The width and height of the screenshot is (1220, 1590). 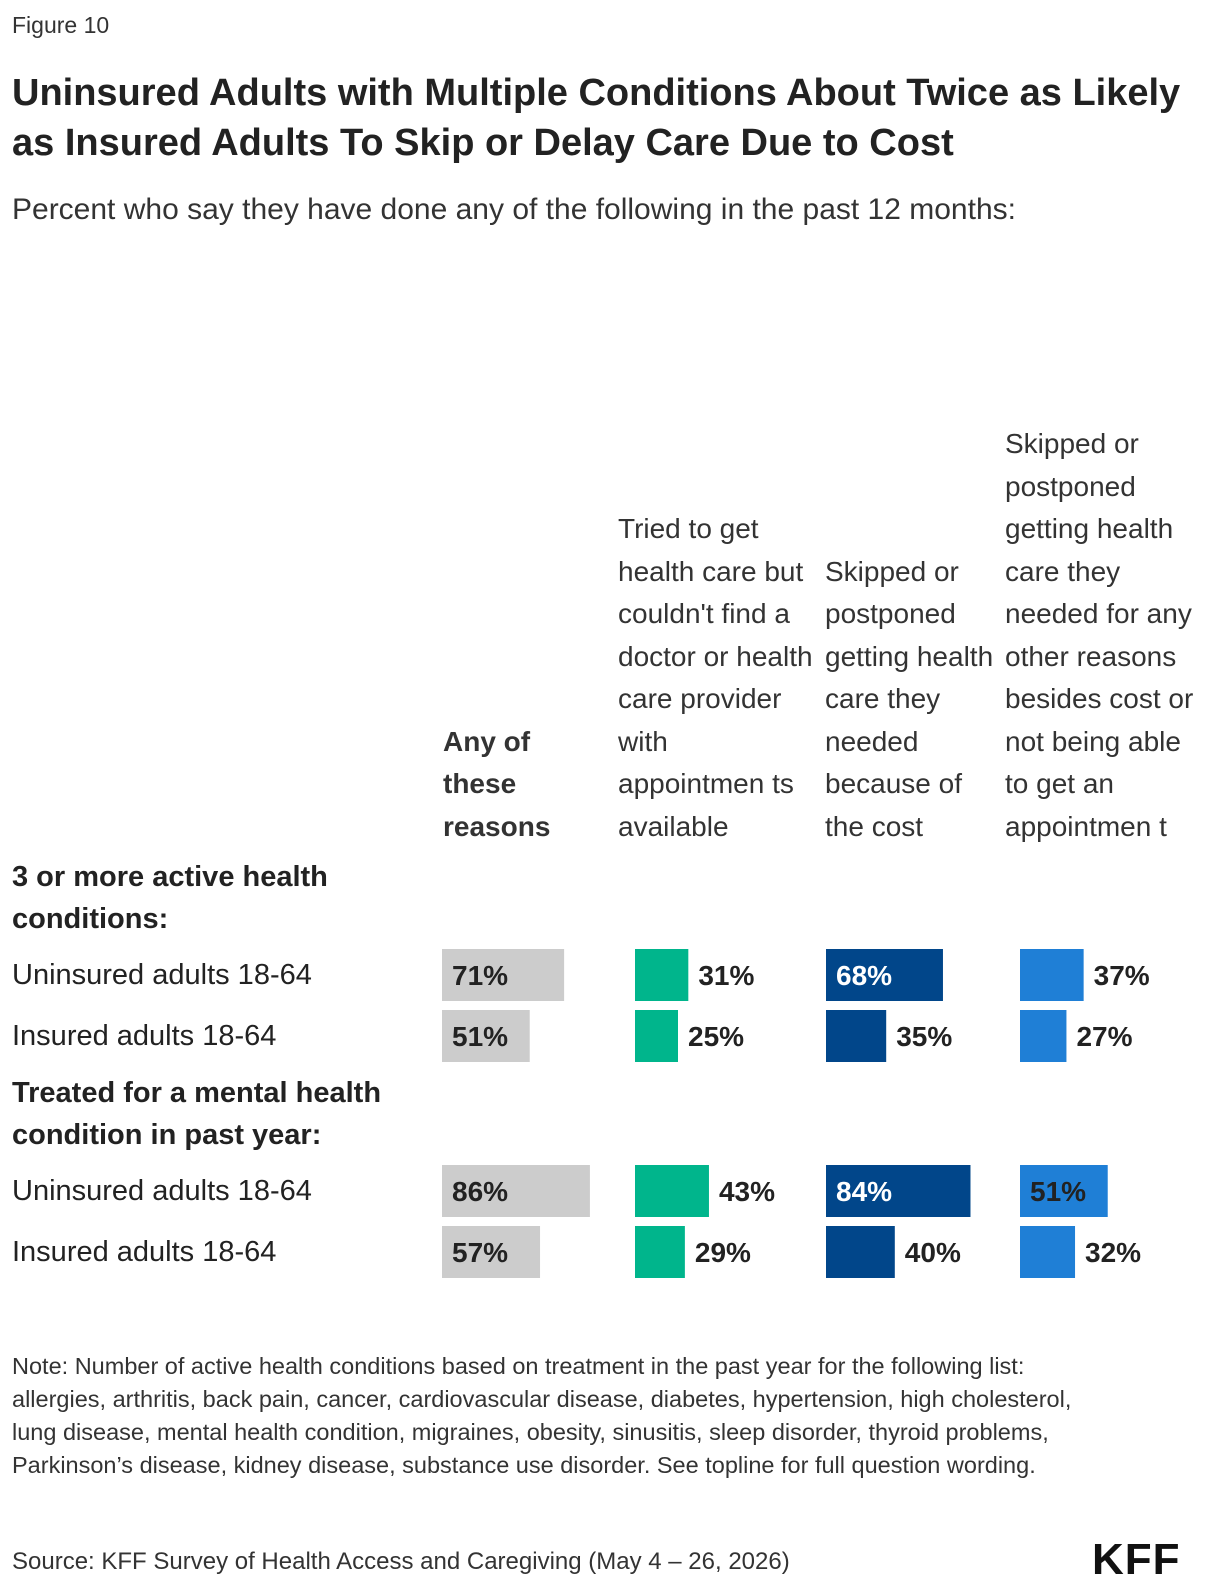 What do you see at coordinates (1136, 1559) in the screenshot?
I see `kff-logo: KFF` at bounding box center [1136, 1559].